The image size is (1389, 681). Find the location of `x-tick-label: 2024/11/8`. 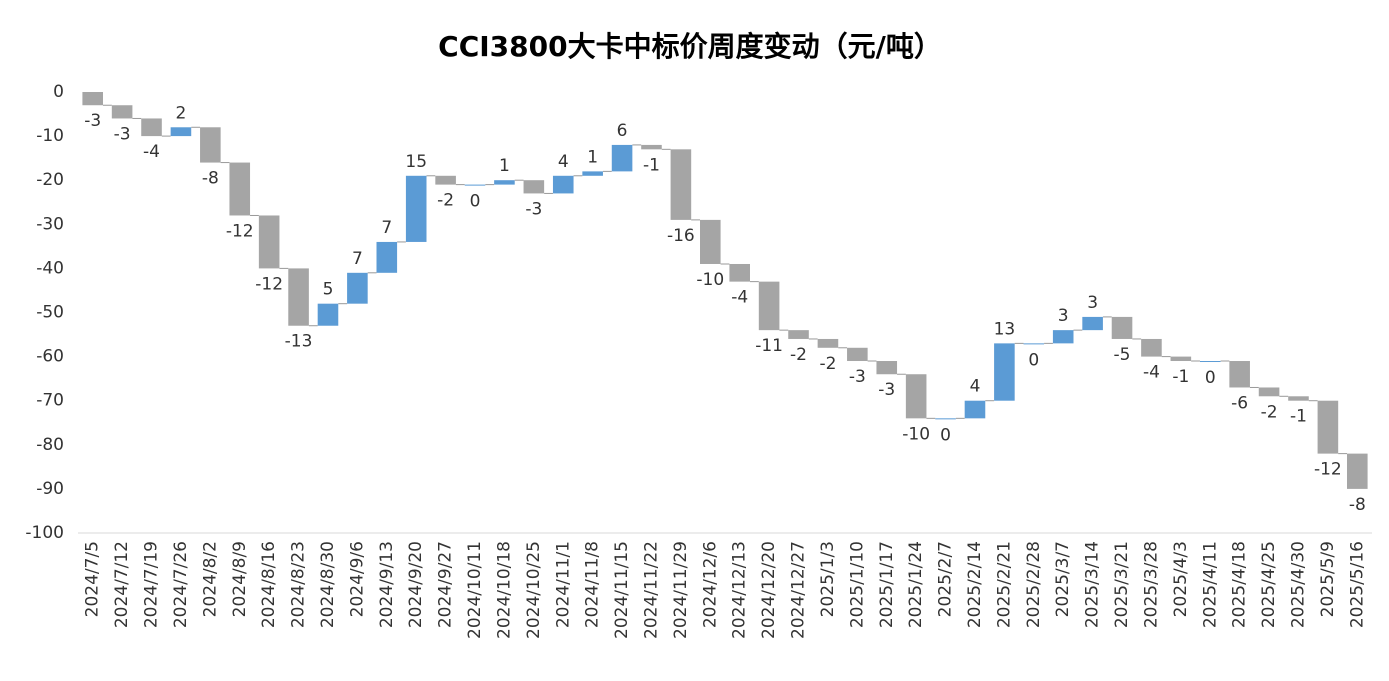

x-tick-label: 2024/11/8 is located at coordinates (593, 584).